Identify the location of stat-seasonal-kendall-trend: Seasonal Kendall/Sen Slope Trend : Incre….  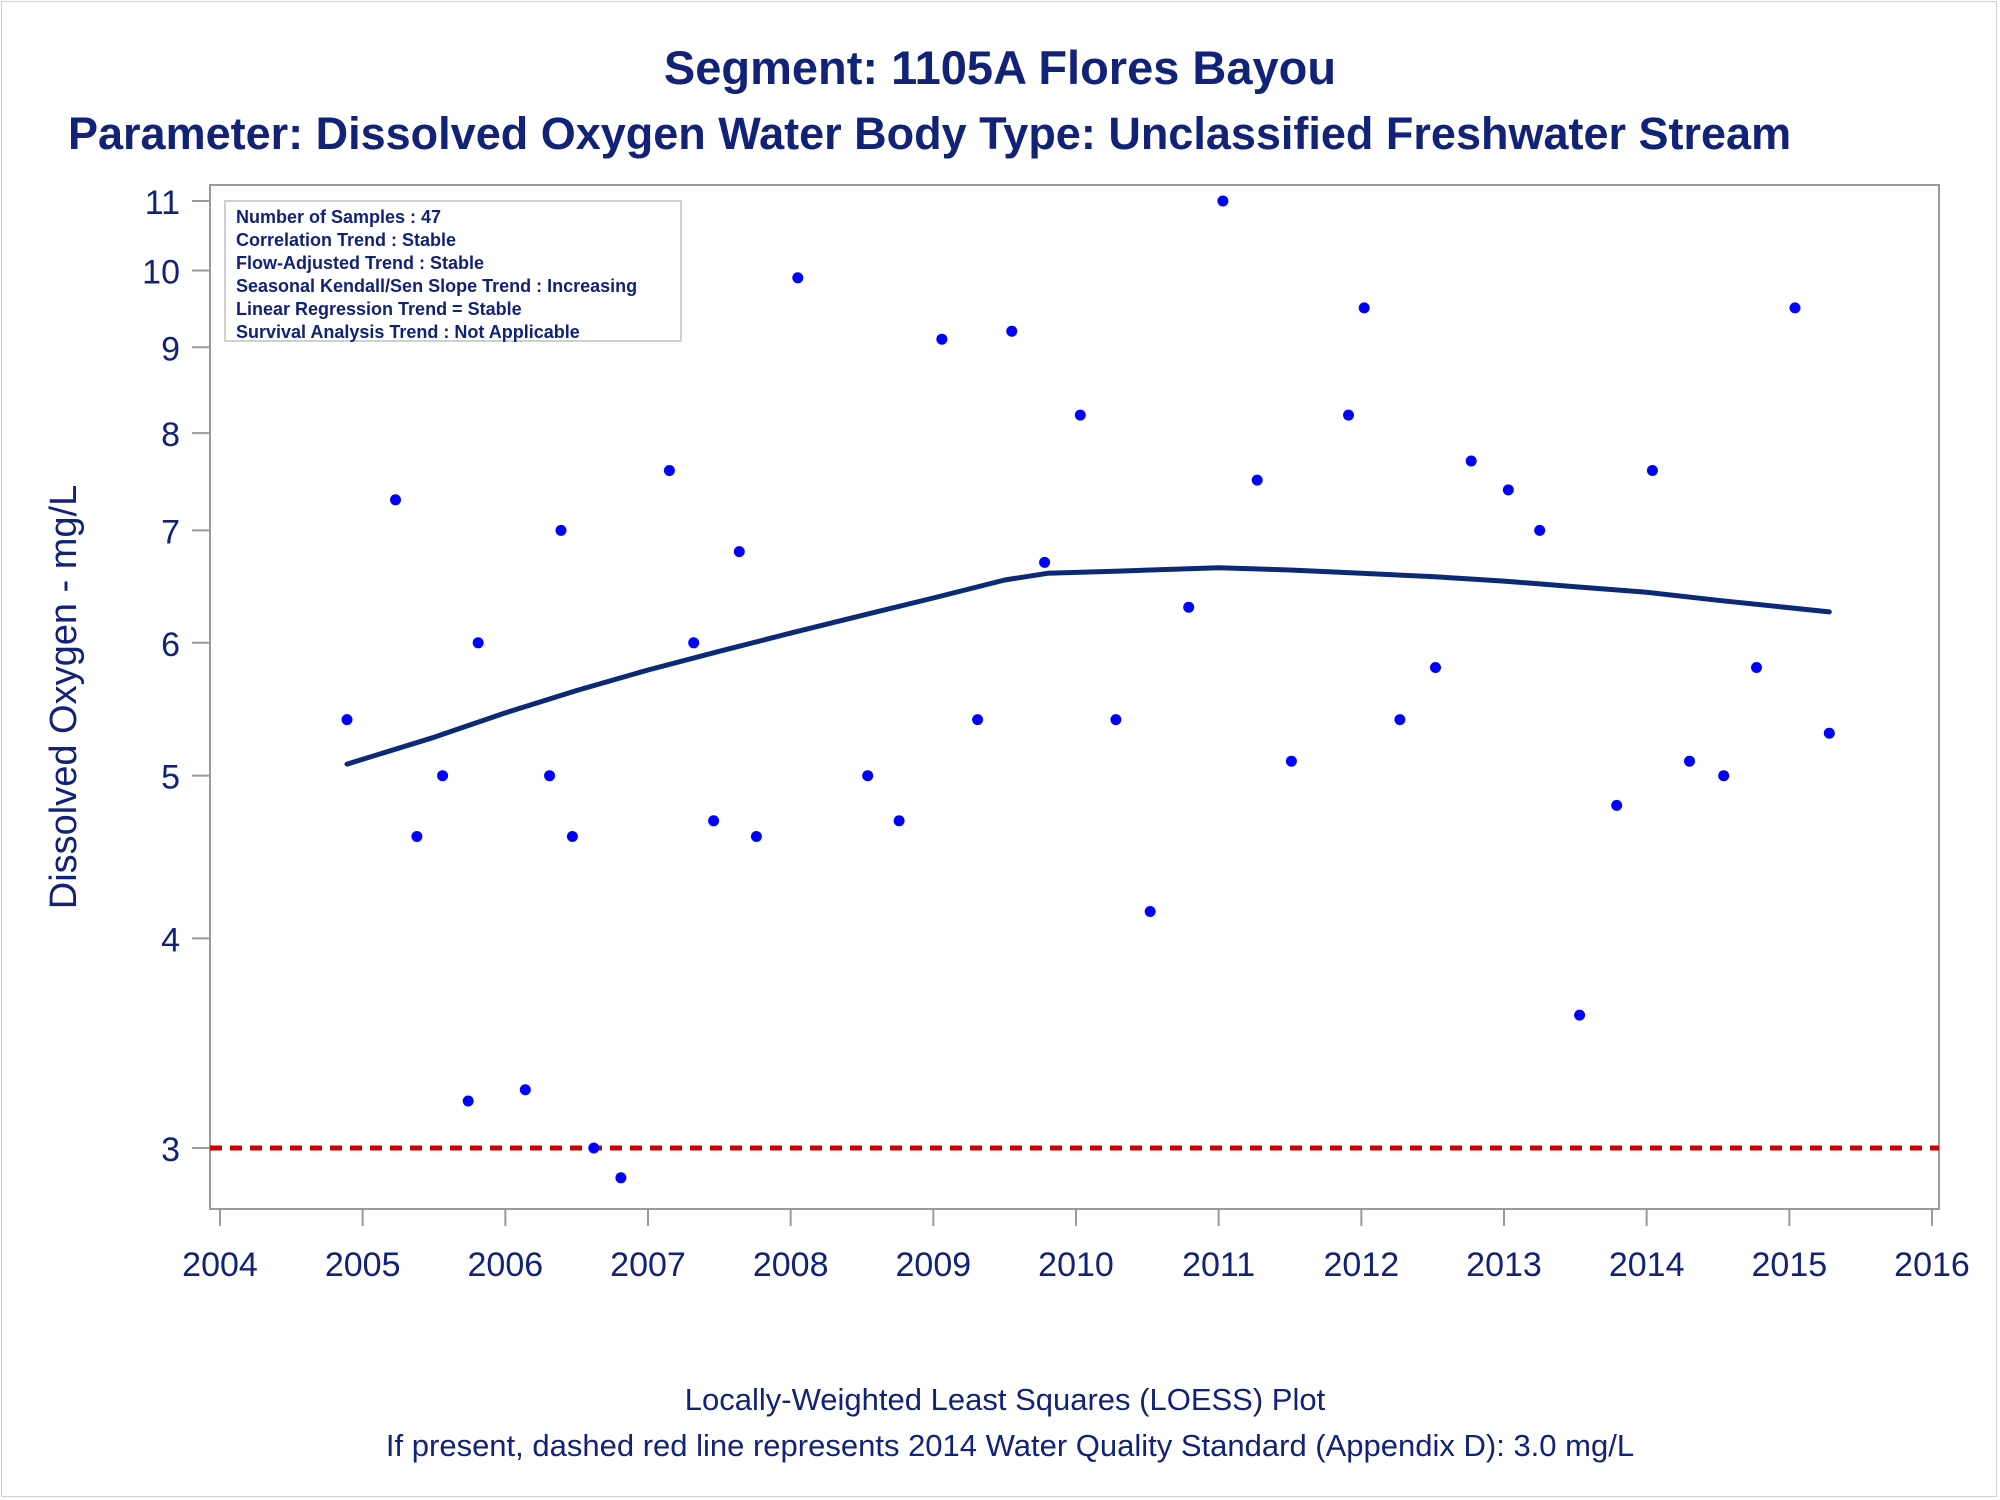
(437, 286).